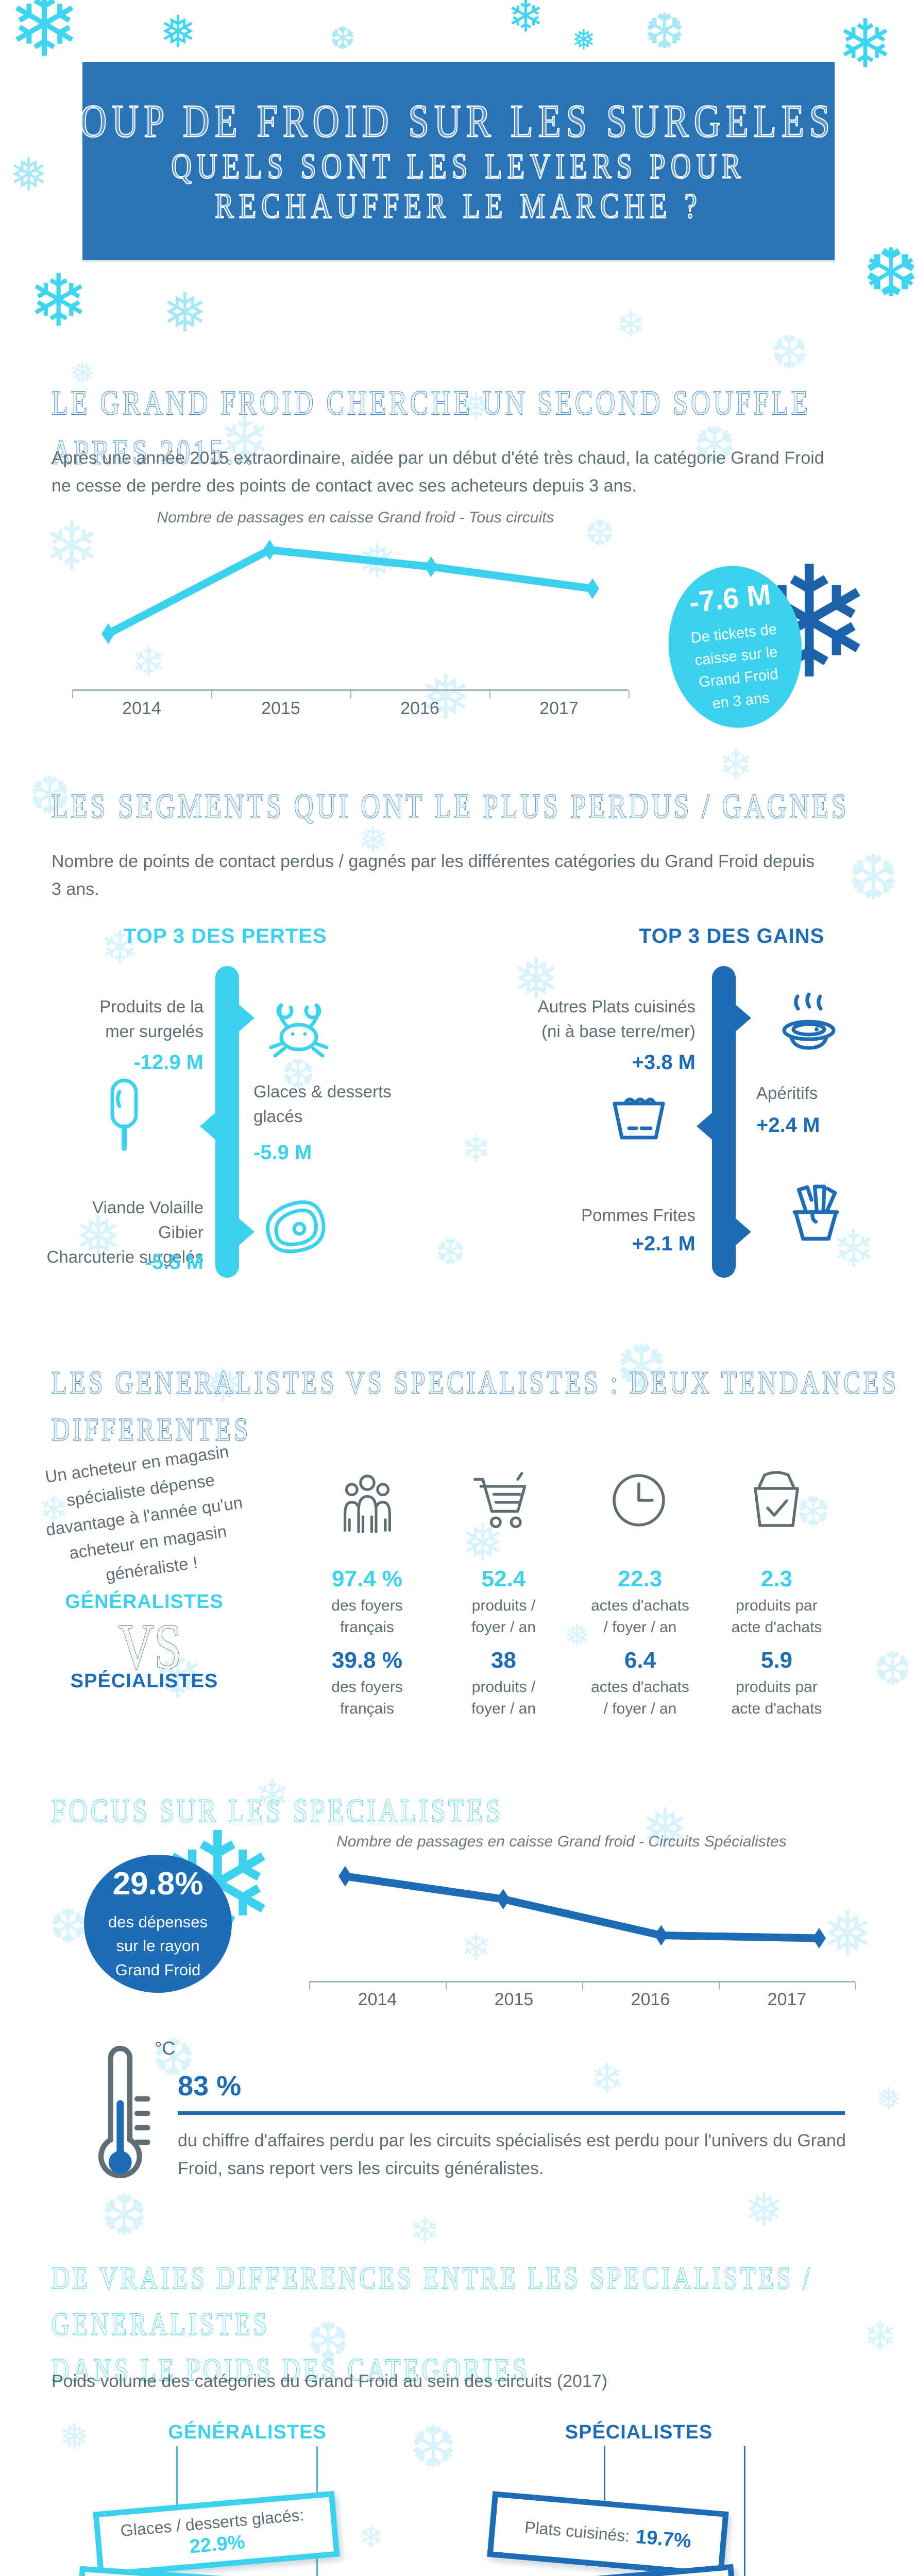  Describe the element at coordinates (639, 1500) in the screenshot. I see `clock-icon` at that location.